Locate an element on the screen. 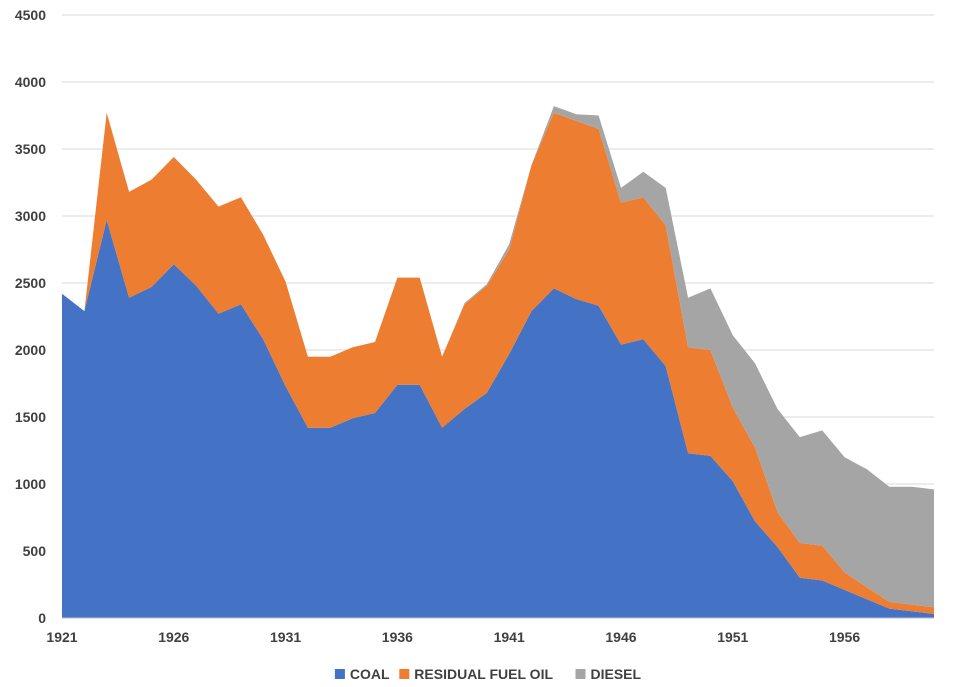 The width and height of the screenshot is (958, 687). y-tick-label: 1500 is located at coordinates (30, 417).